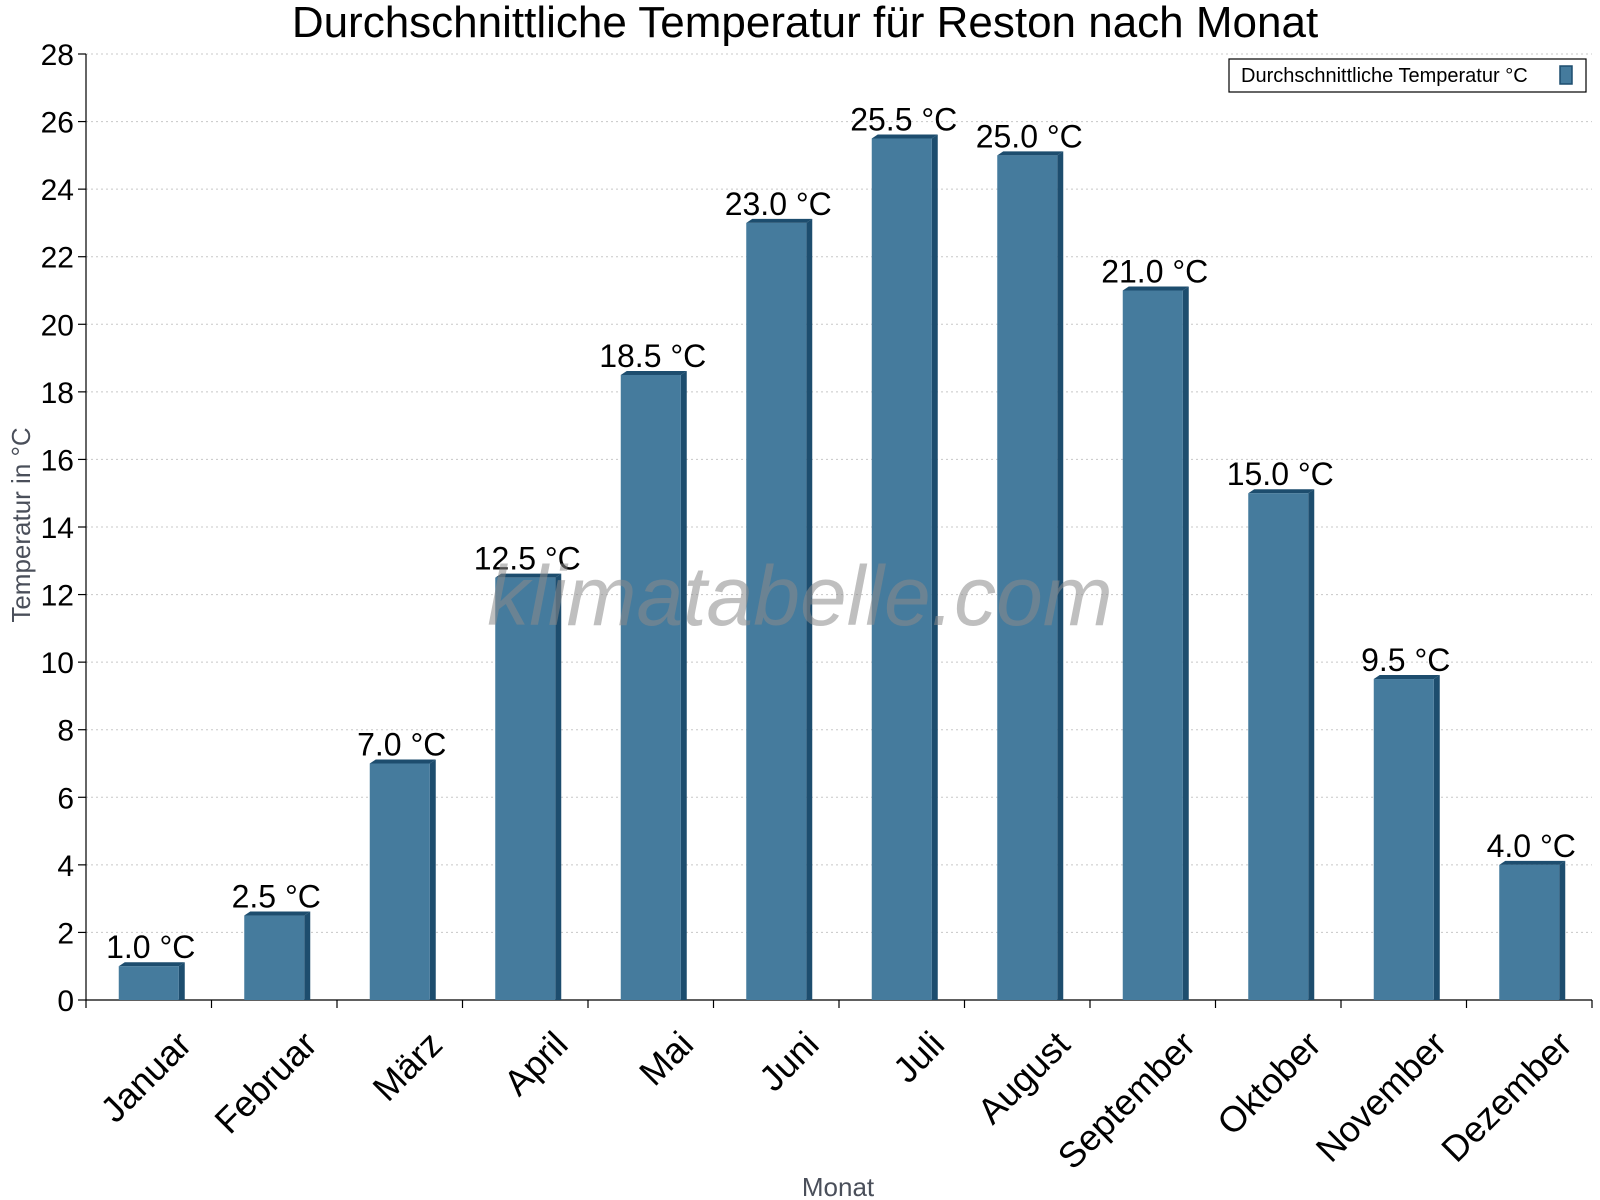 The width and height of the screenshot is (1600, 1200). I want to click on x-axis-label: Monat, so click(838, 1186).